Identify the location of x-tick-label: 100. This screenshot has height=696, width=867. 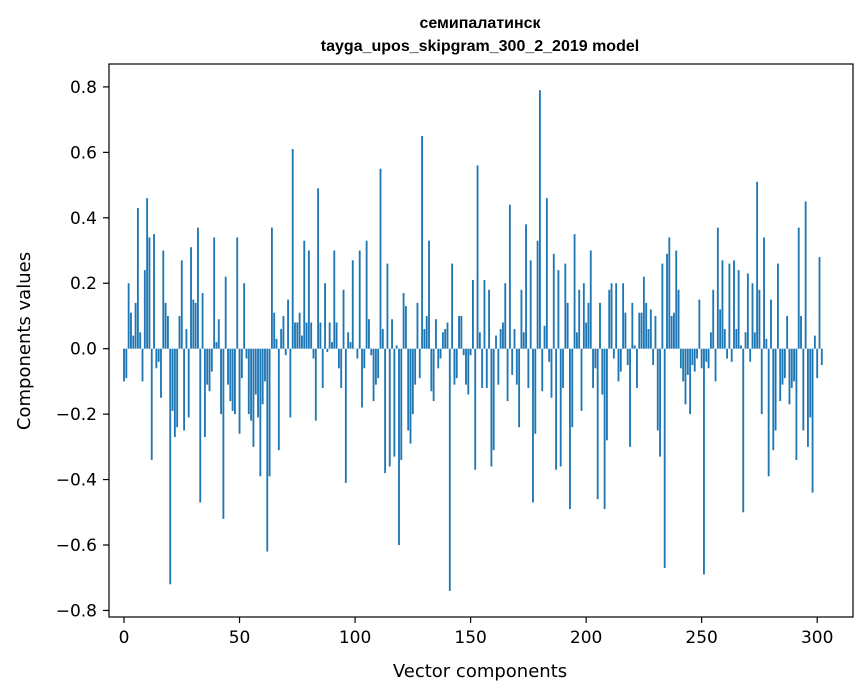
(355, 638).